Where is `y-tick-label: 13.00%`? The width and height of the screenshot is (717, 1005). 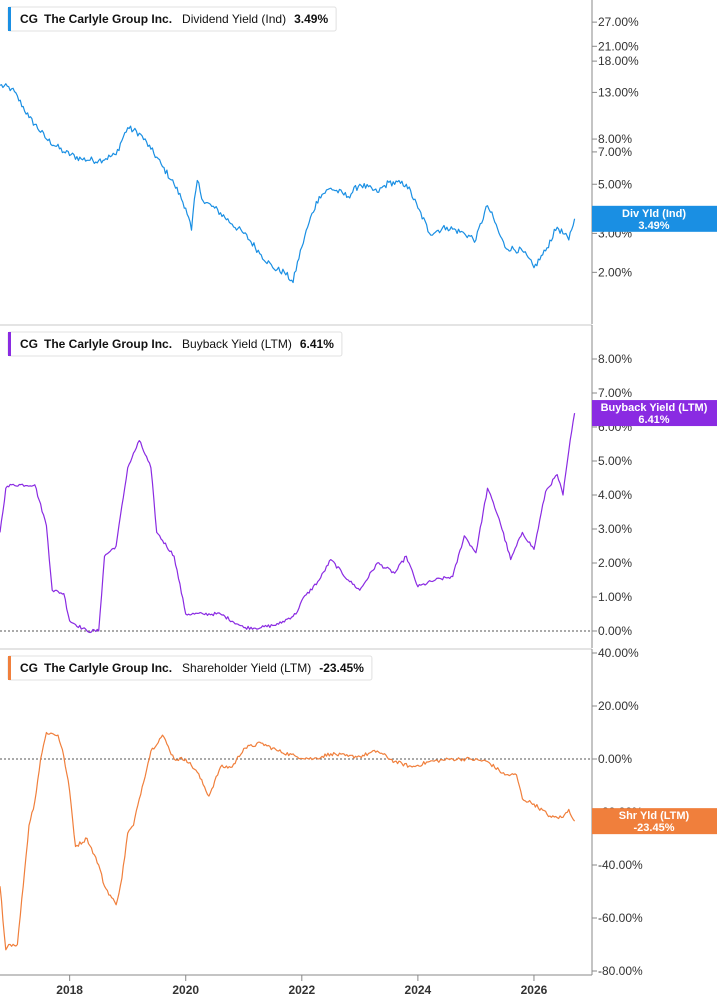 y-tick-label: 13.00% is located at coordinates (618, 92).